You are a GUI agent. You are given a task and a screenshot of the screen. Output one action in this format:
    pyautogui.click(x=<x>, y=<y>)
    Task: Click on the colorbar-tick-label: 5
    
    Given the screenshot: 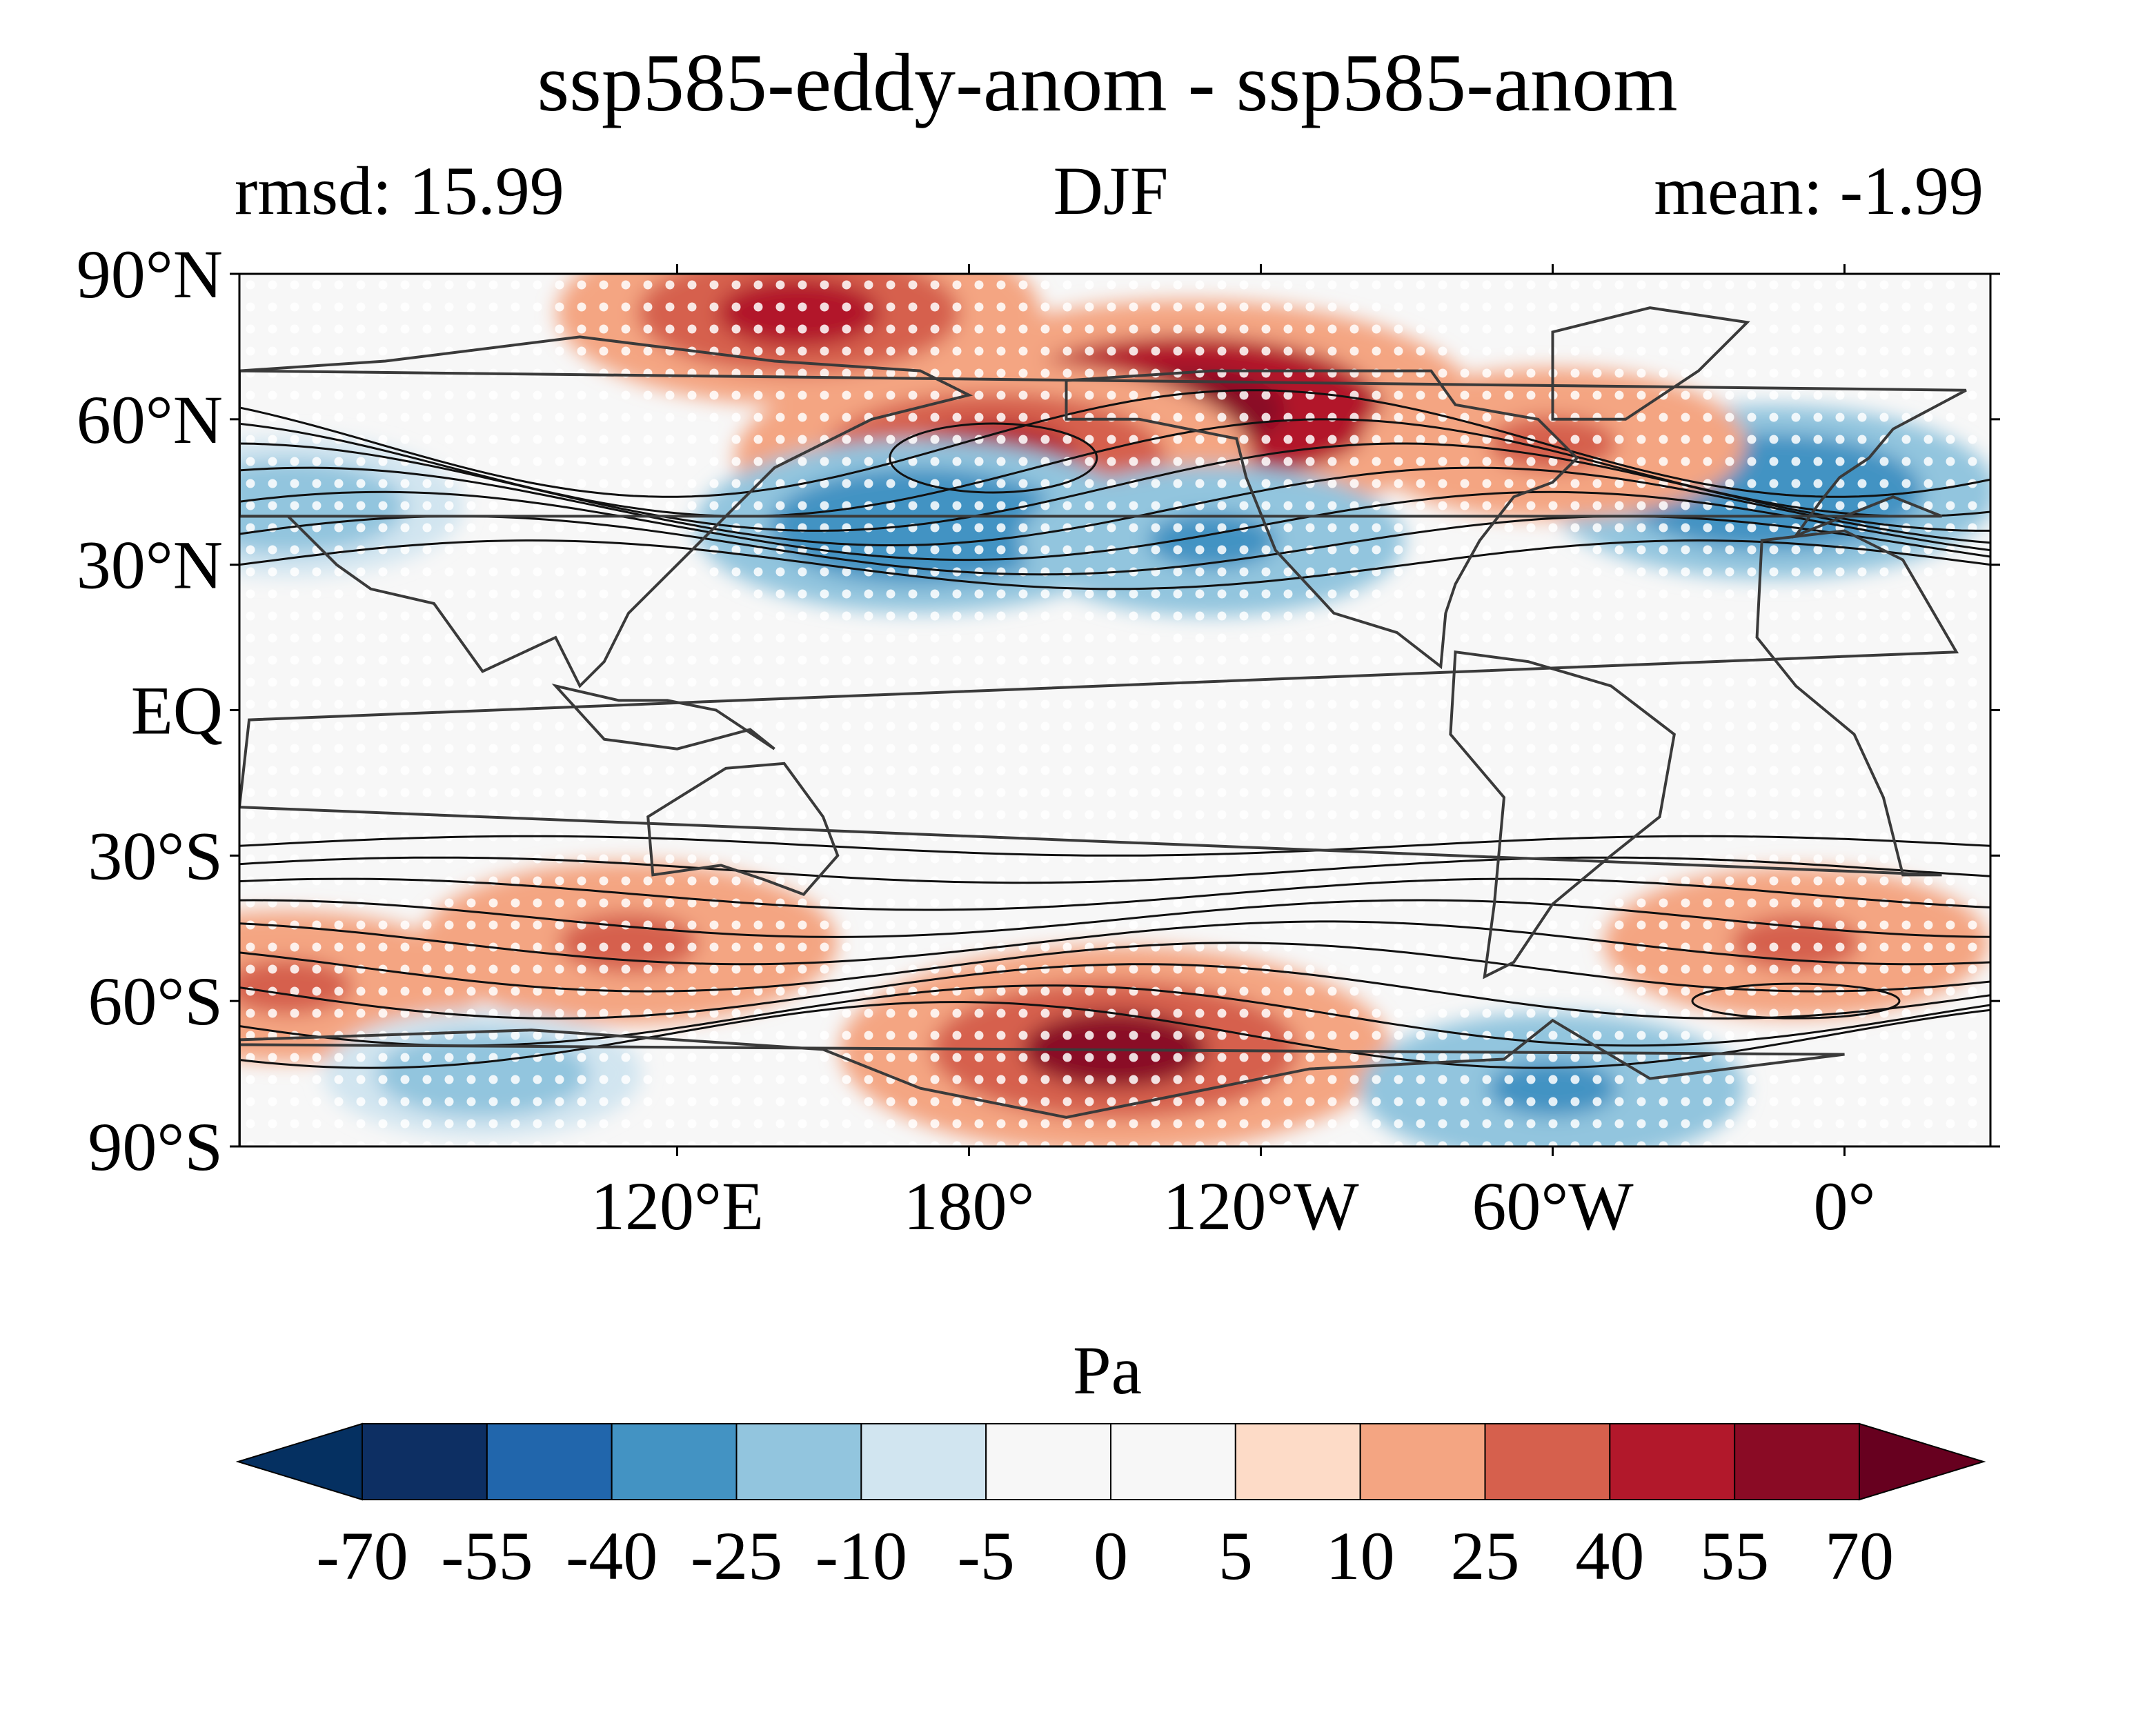 What is the action you would take?
    pyautogui.click(x=1235, y=1556)
    